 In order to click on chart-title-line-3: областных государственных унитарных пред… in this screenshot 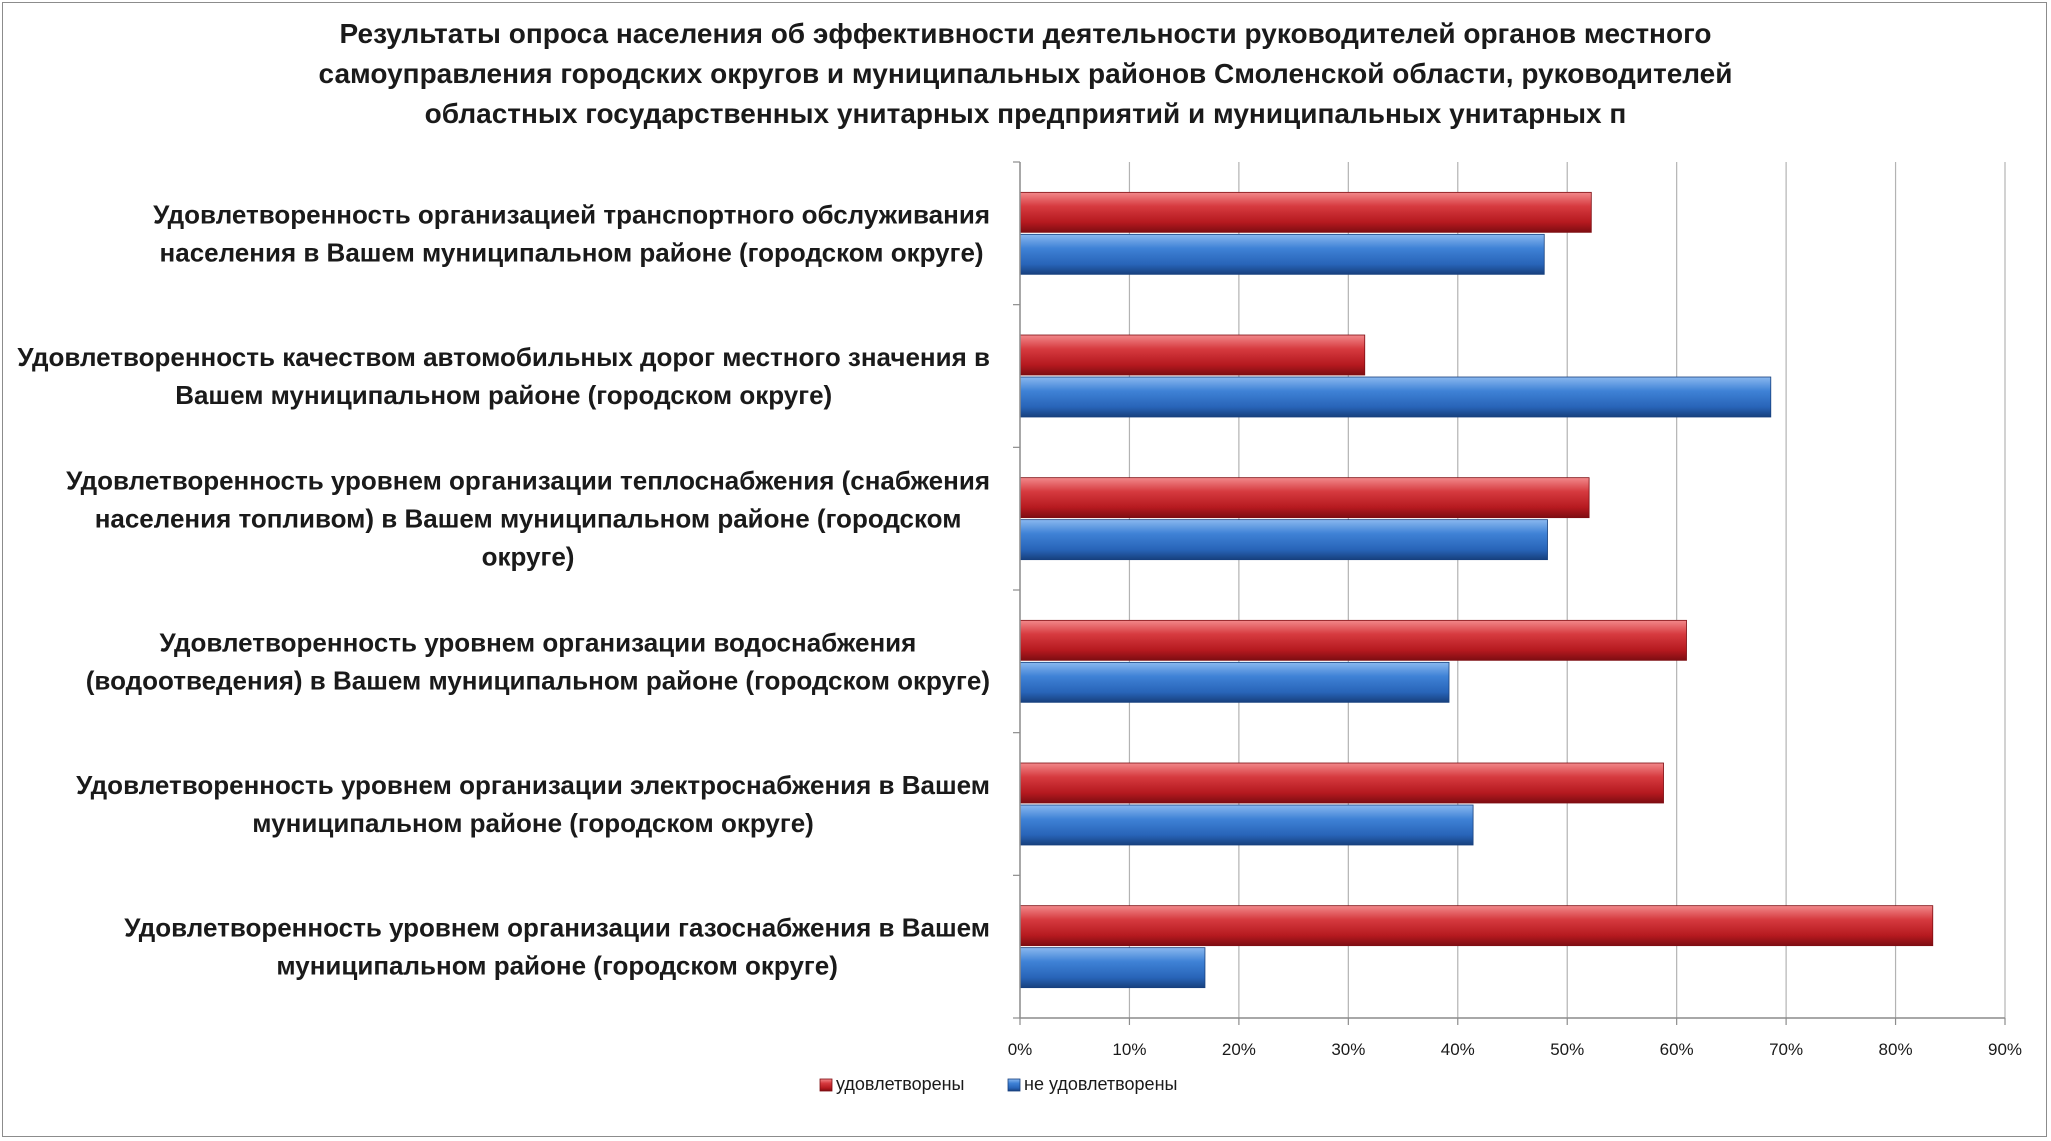, I will do `click(1025, 113)`.